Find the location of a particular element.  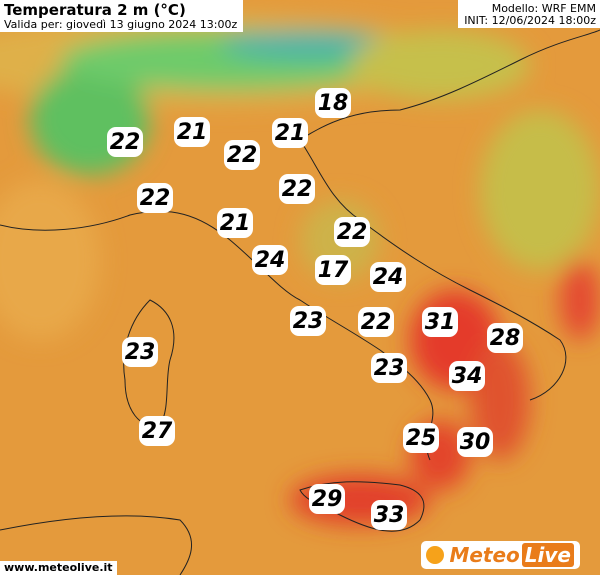

label-value: 31 is located at coordinates (440, 322).